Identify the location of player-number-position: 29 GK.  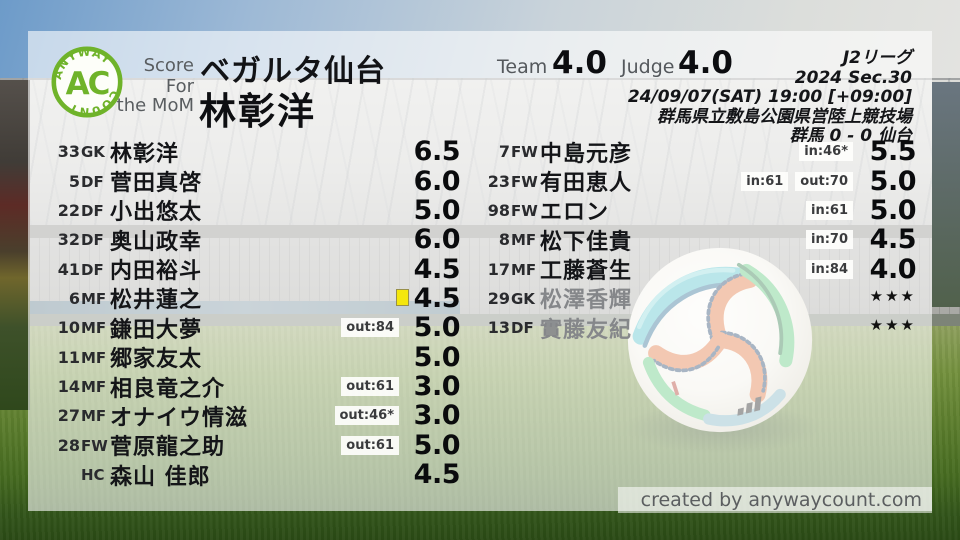
(507, 298).